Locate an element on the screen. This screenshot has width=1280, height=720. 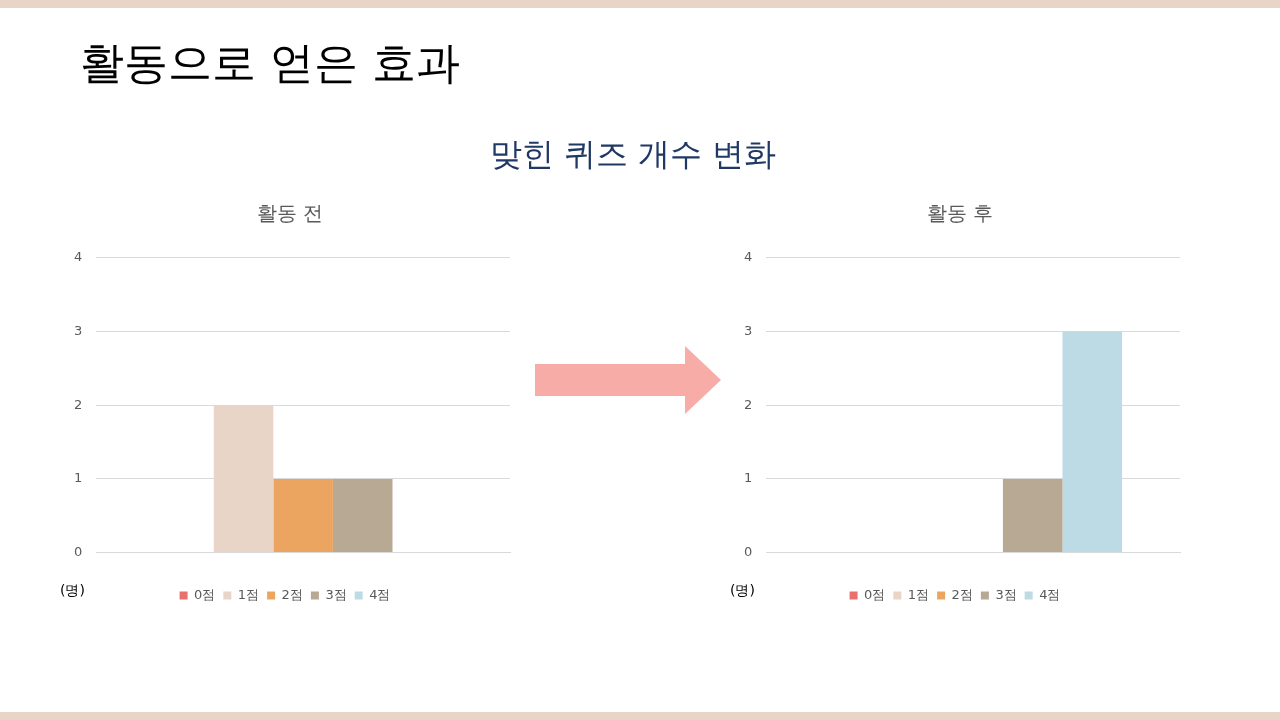
chart-title: 활동 후 is located at coordinates (960, 213).